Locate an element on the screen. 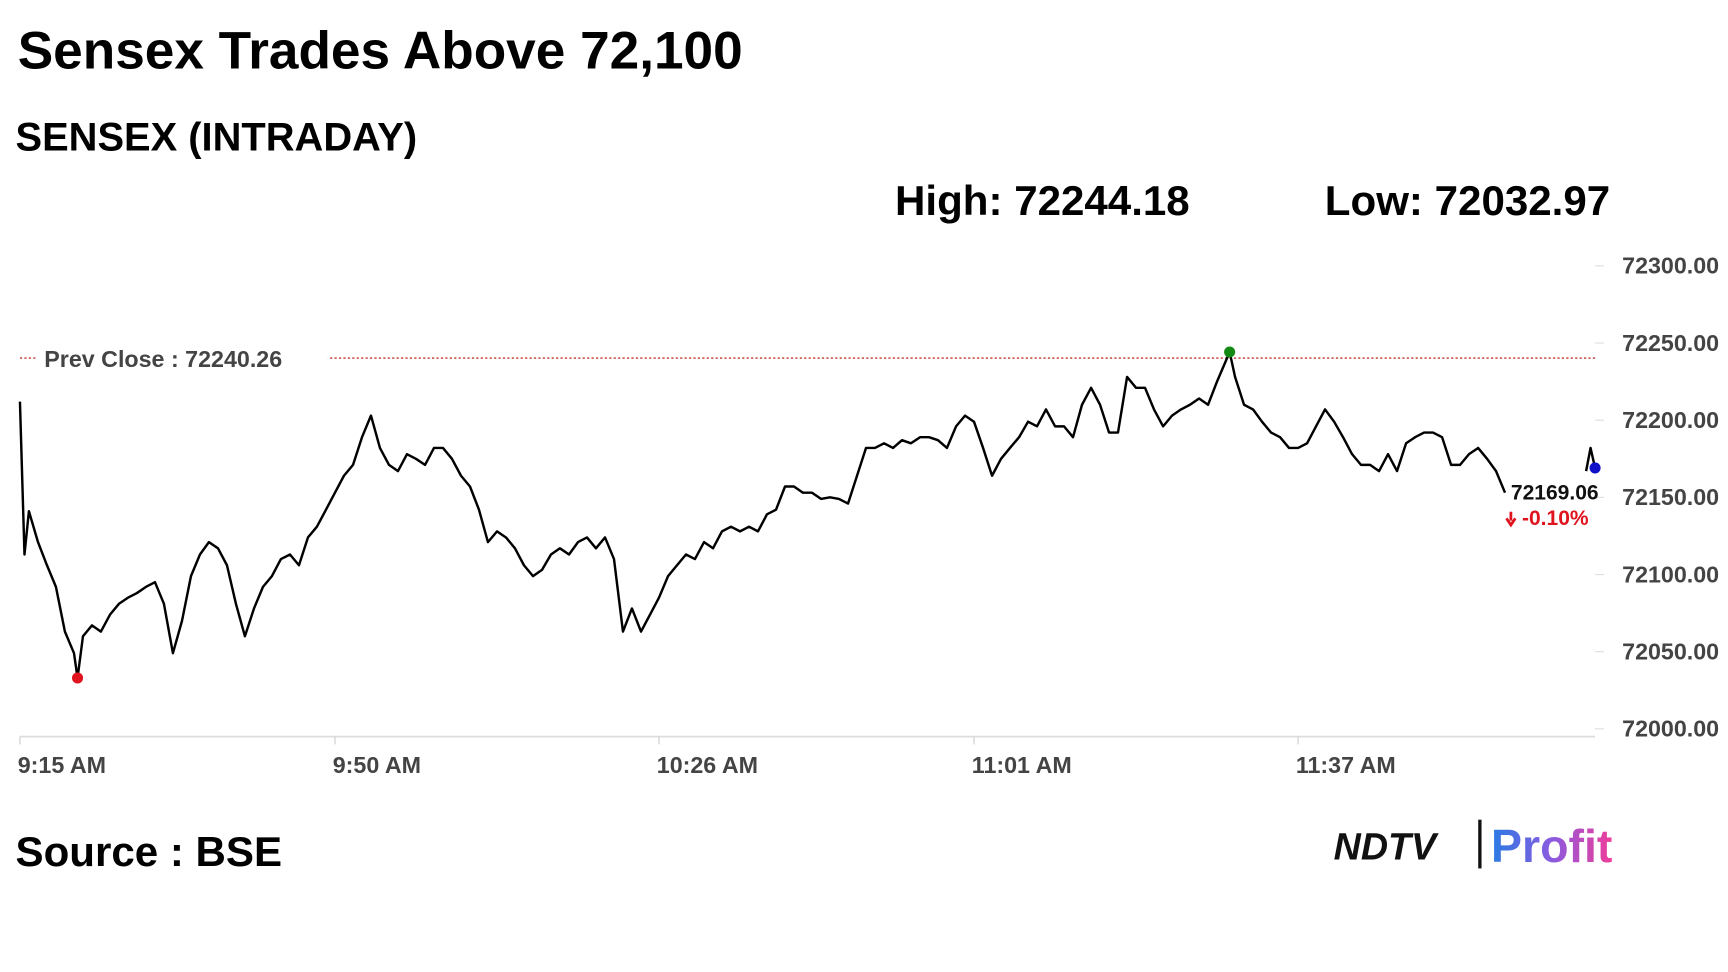  high-label: High: is located at coordinates (949, 200).